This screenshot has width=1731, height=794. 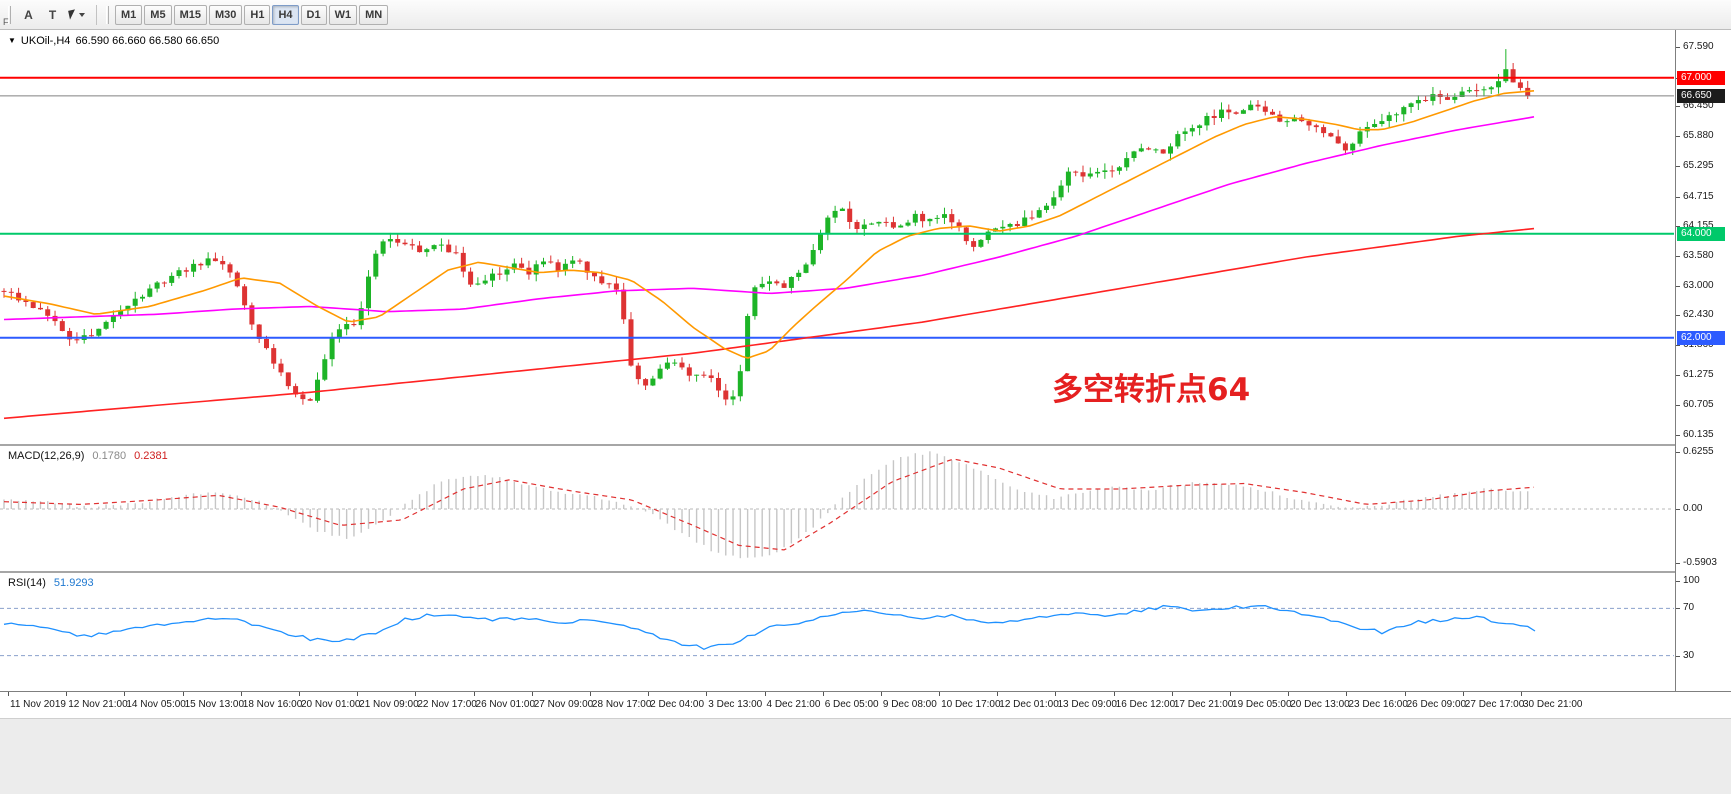 I want to click on timeframe-button-w1: W1, so click(x=343, y=14).